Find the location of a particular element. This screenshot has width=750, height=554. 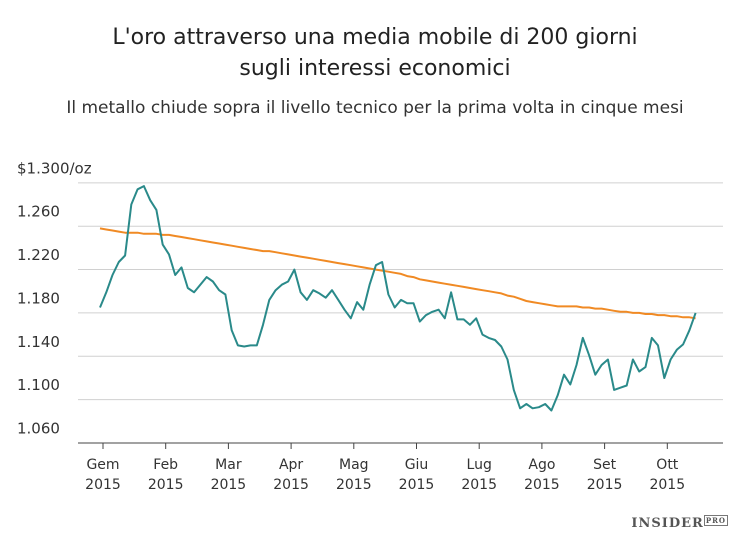

y-tick-label: 1.100 is located at coordinates (38, 385).